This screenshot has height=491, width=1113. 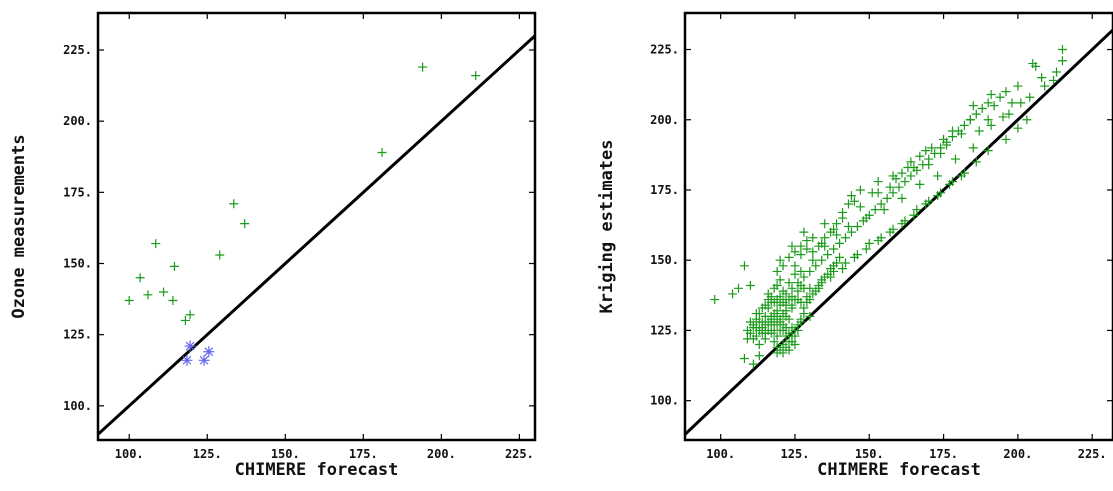 I want to click on y-axis-title: Ozone measurements, so click(x=19, y=226).